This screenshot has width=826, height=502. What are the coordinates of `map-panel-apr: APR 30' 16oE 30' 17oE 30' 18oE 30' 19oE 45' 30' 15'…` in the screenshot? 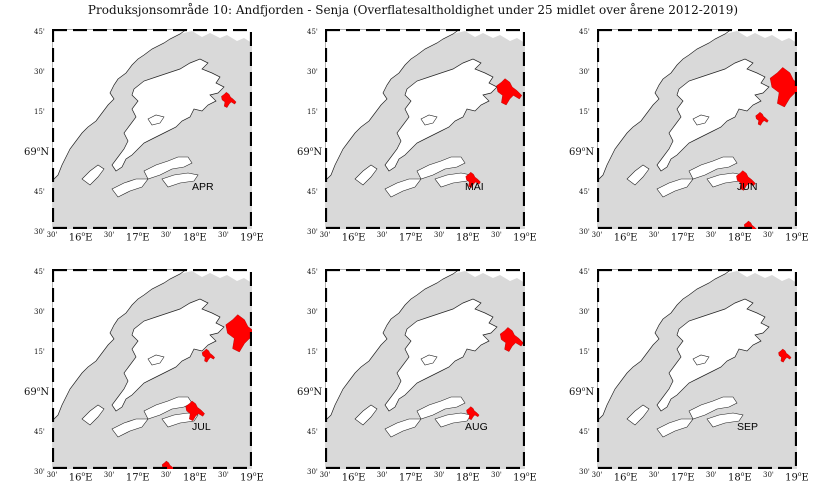 It's located at (144, 135).